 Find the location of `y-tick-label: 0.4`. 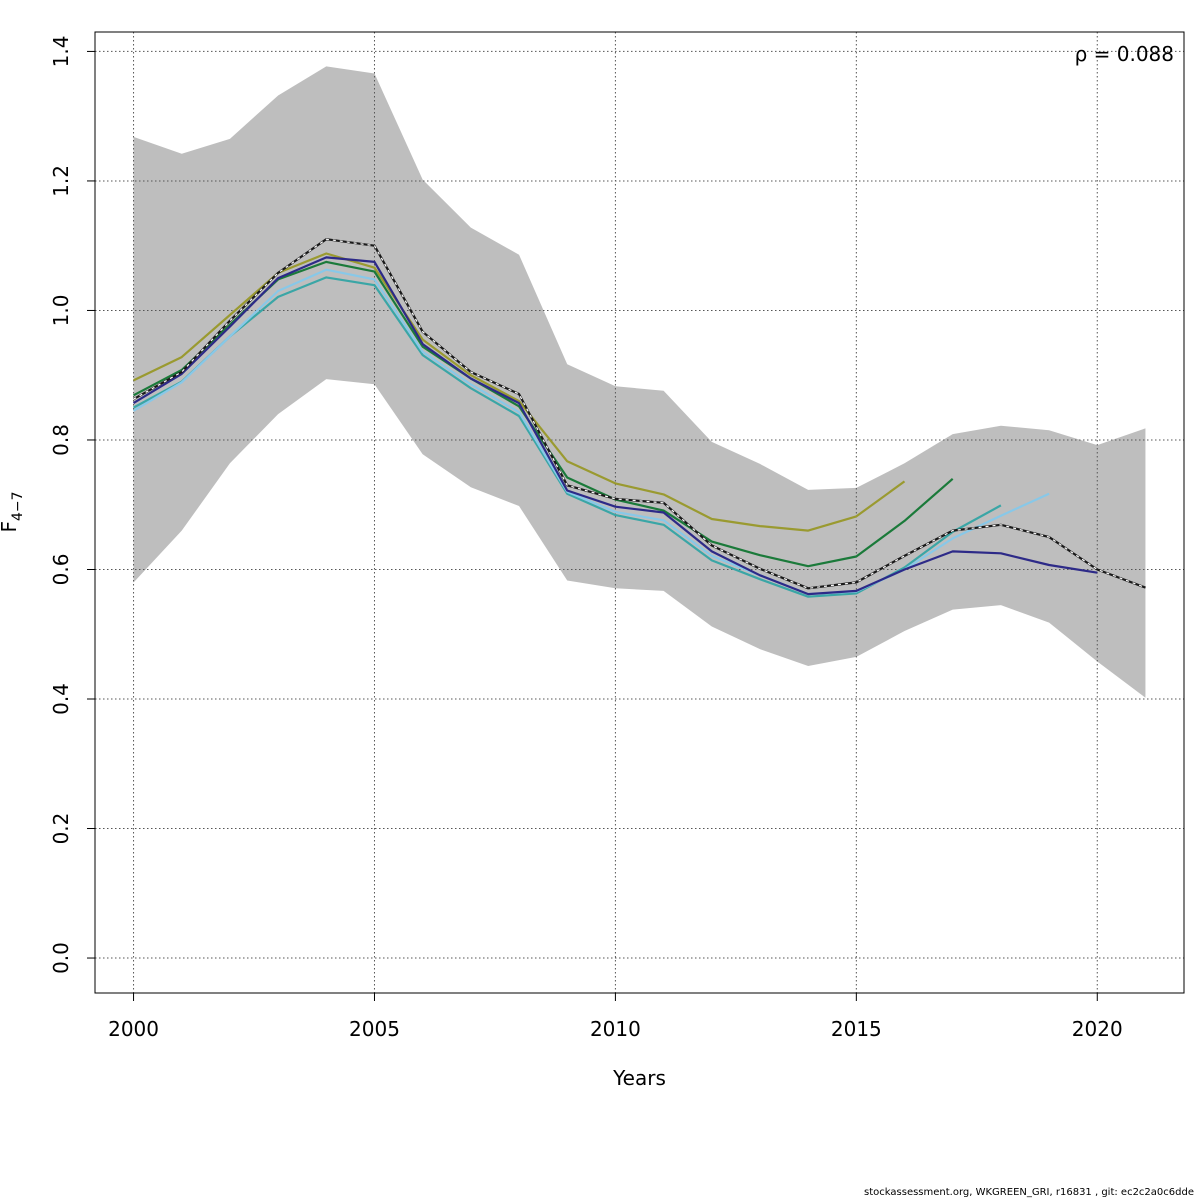

y-tick-label: 0.4 is located at coordinates (61, 699).